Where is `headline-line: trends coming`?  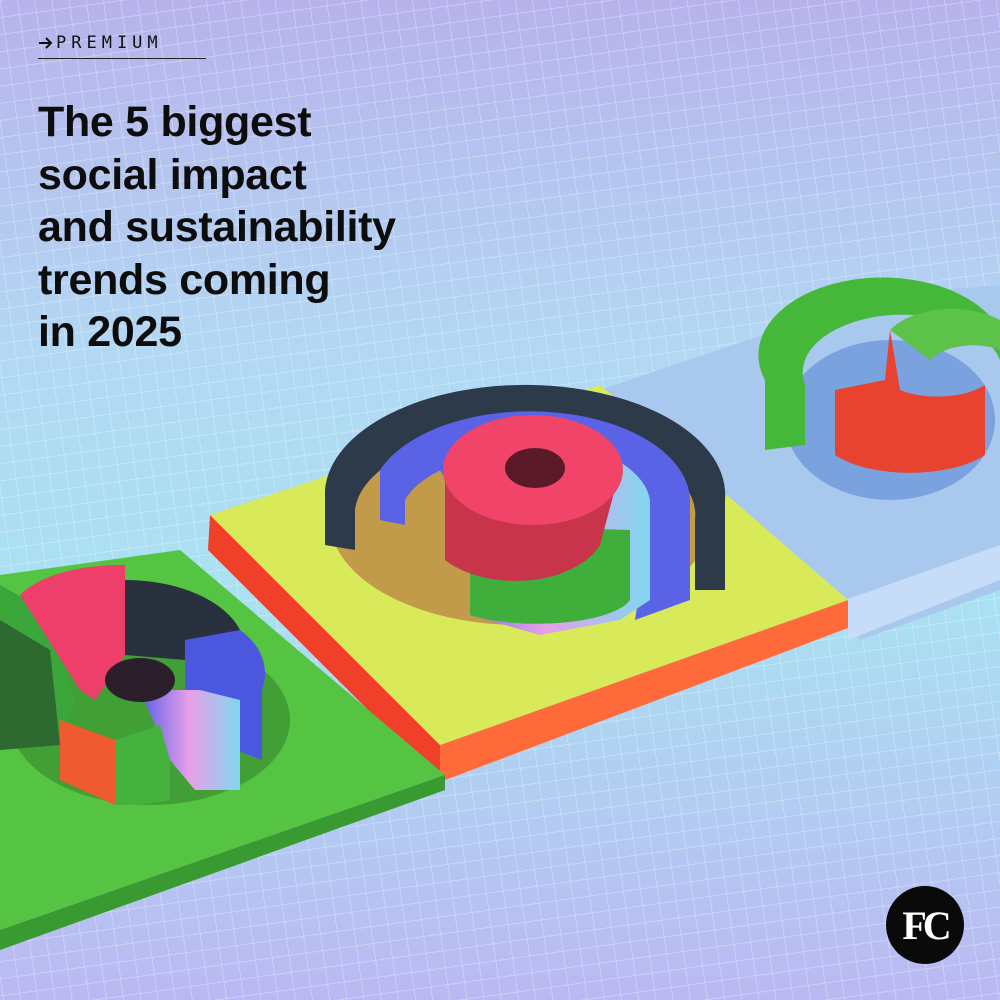
headline-line: trends coming is located at coordinates (184, 279).